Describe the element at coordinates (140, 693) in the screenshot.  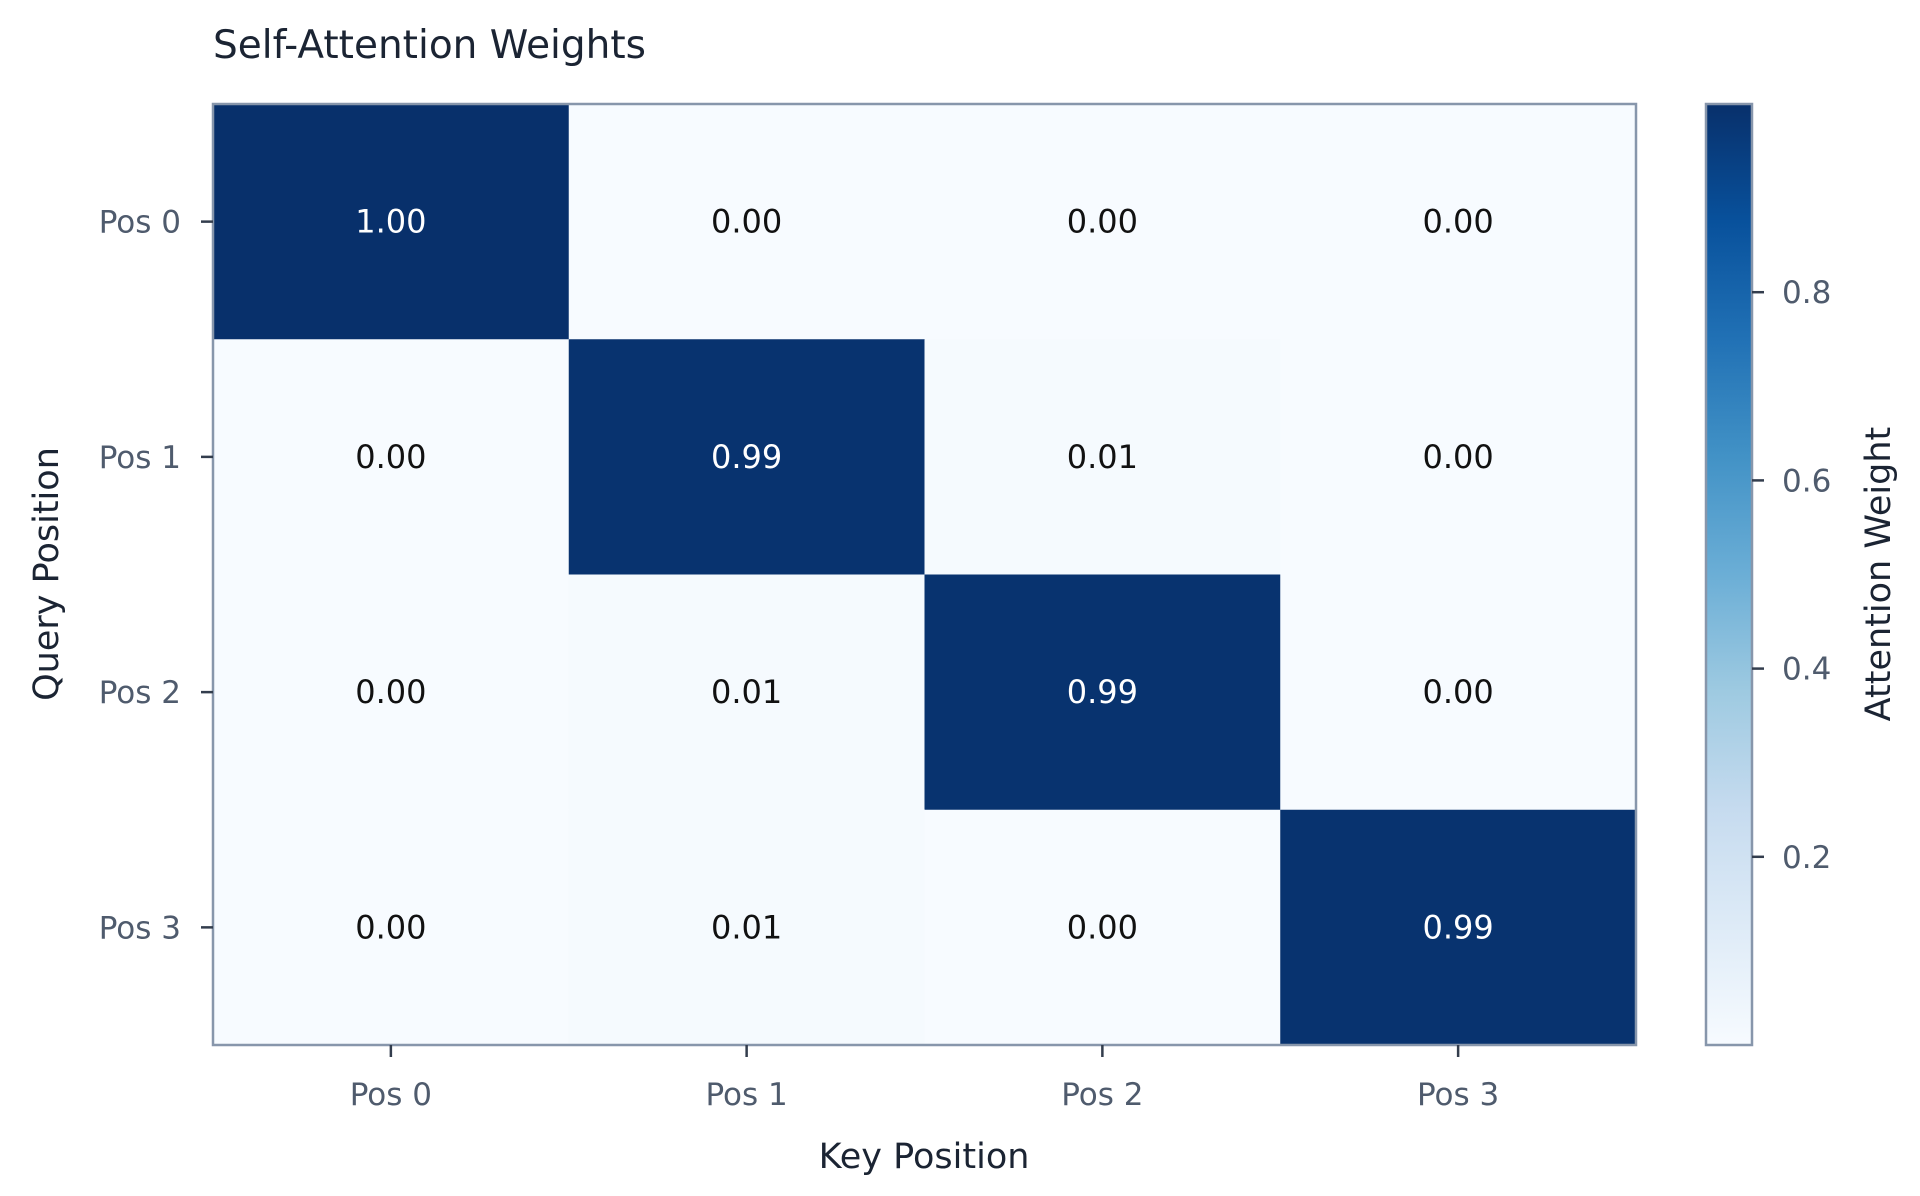
I see `y-tick-label: Pos 2` at that location.